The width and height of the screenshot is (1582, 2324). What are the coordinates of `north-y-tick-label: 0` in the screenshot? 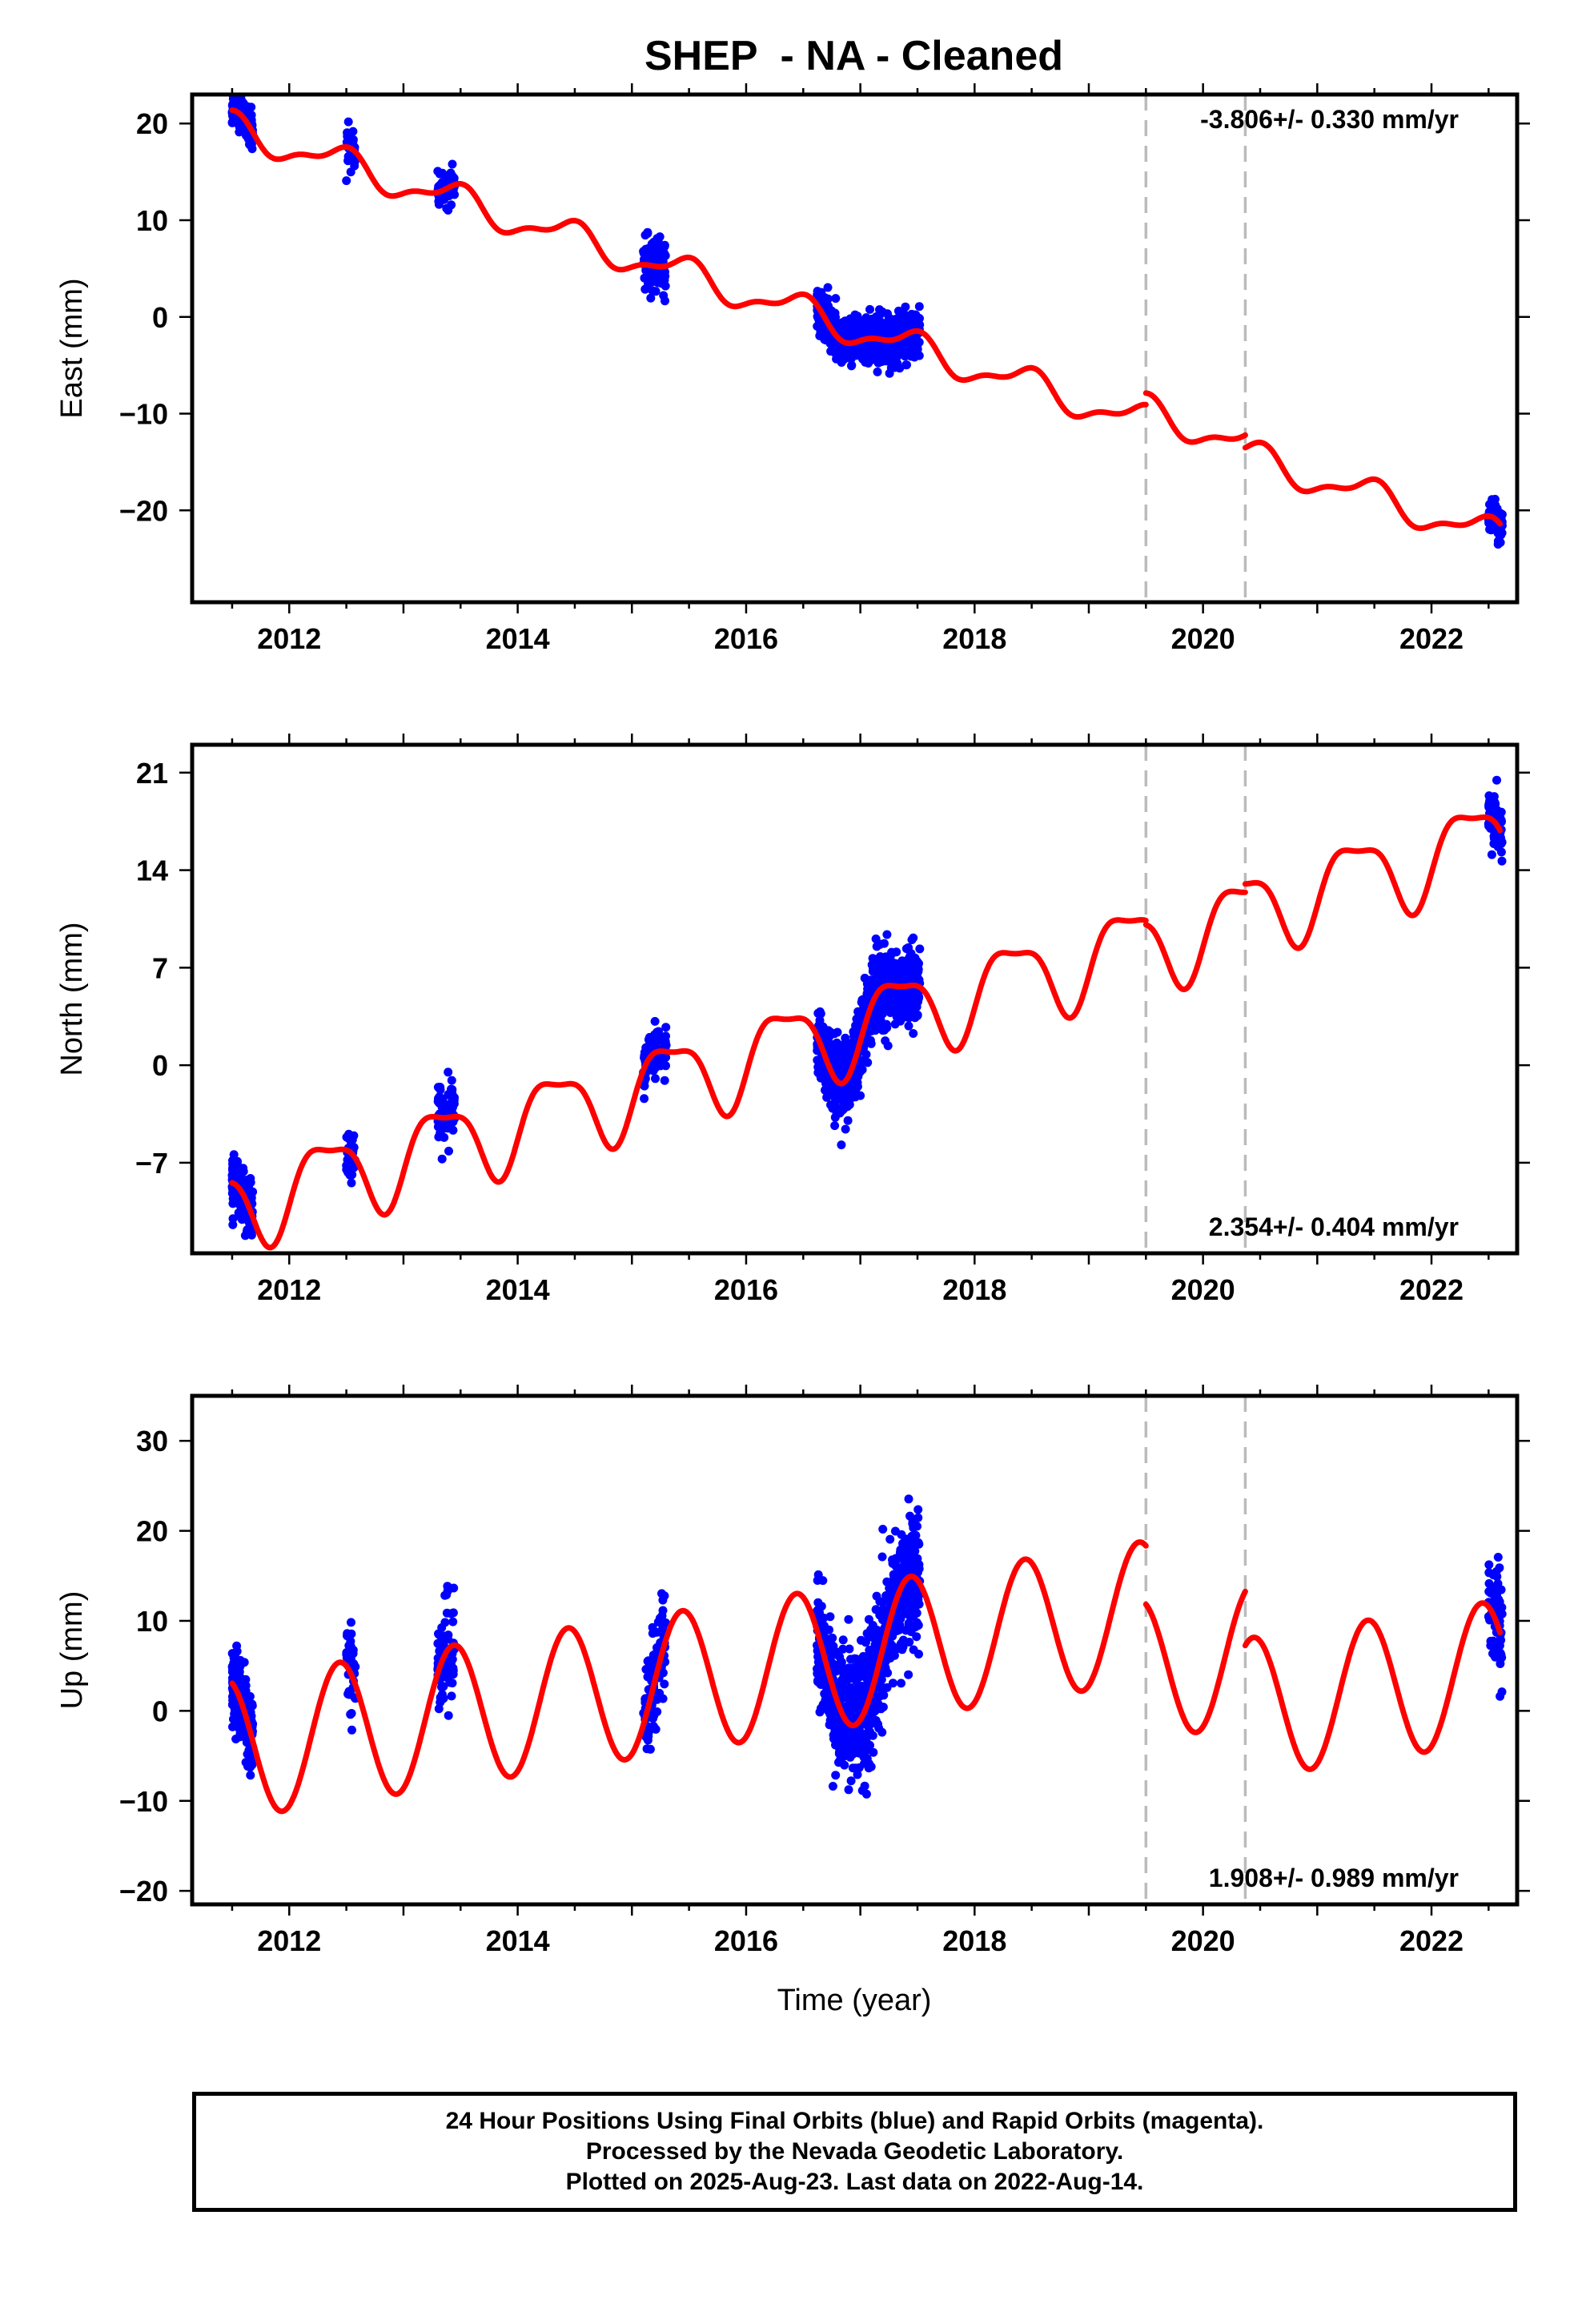 It's located at (160, 1065).